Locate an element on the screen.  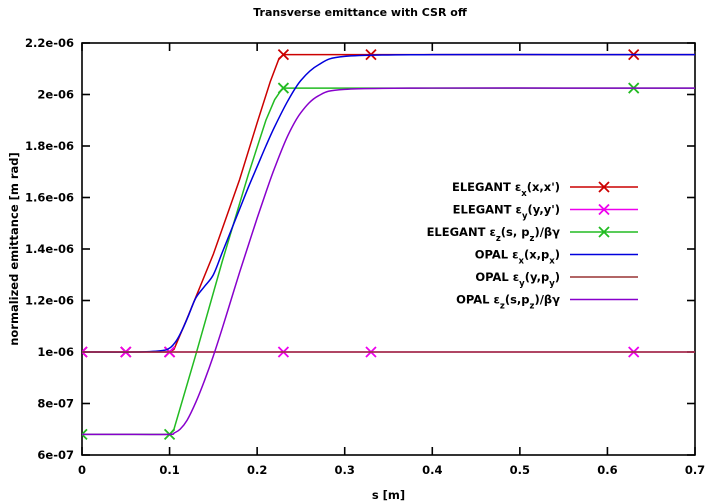
legend-entry: OPAL εy(y,py) is located at coordinates (556, 279).